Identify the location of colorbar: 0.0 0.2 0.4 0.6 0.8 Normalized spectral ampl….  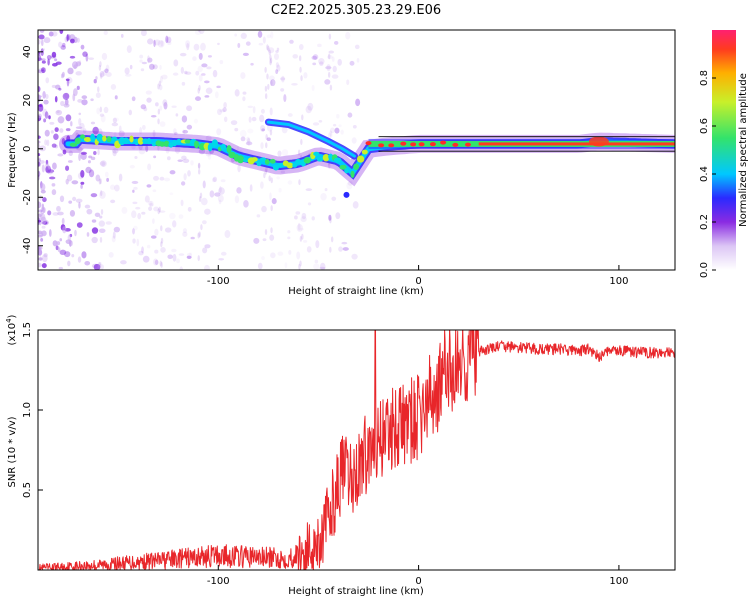
(724, 154).